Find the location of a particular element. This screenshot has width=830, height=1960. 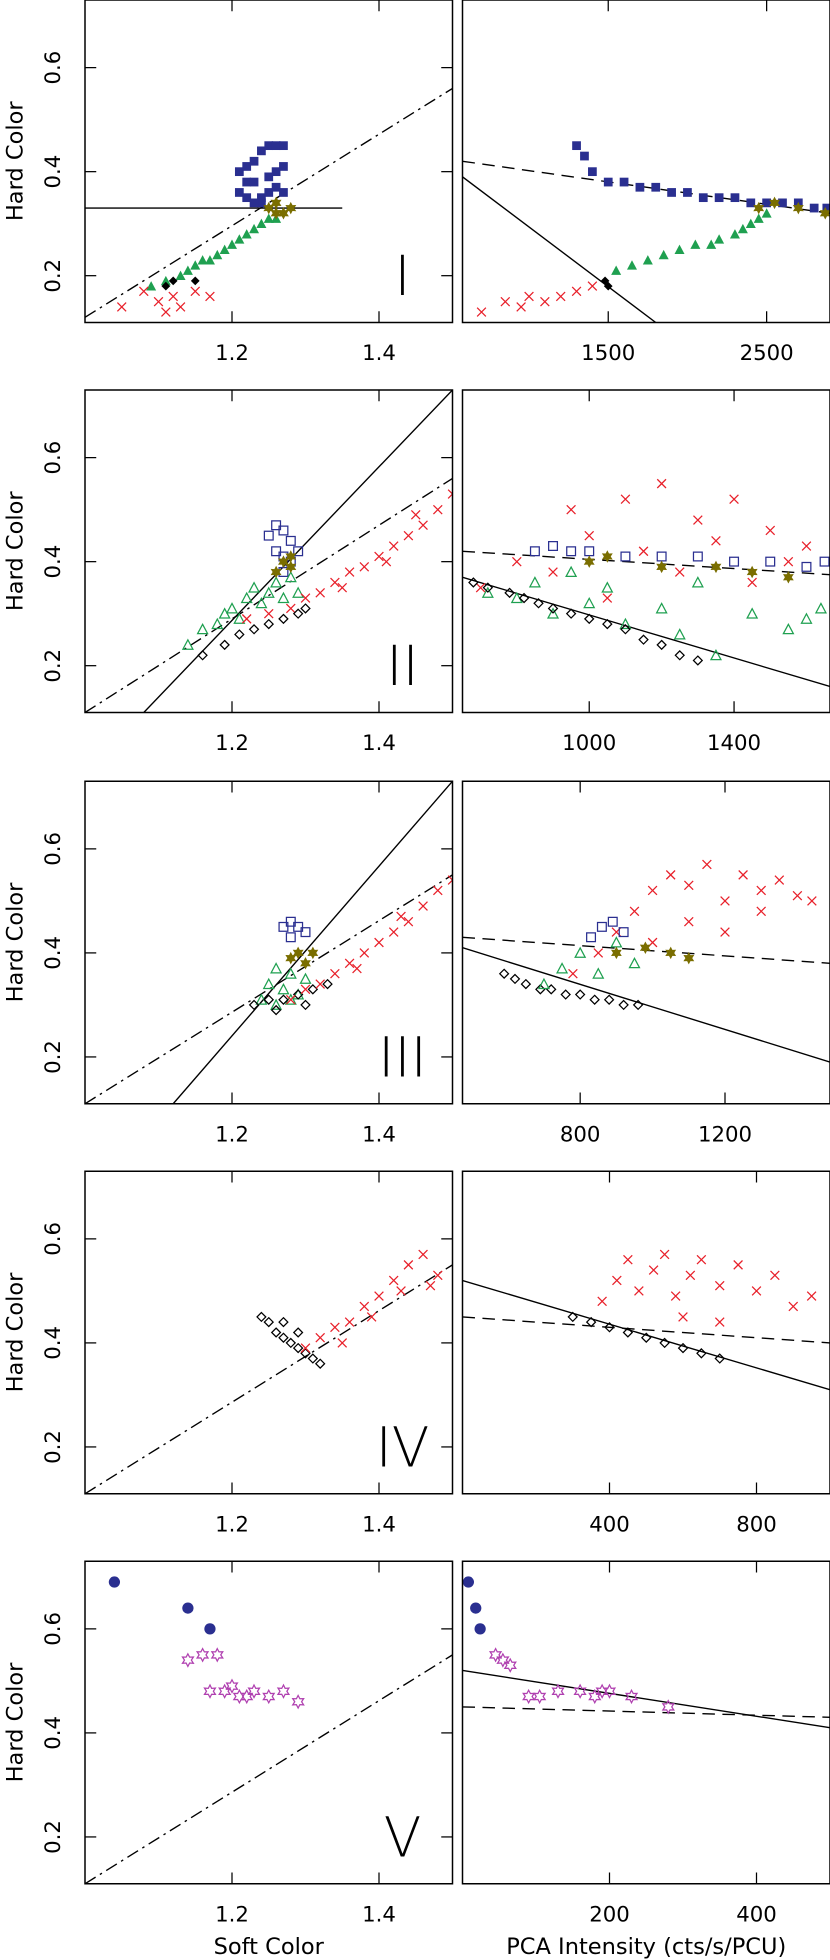

panel: 400 800 is located at coordinates (645, 1353).